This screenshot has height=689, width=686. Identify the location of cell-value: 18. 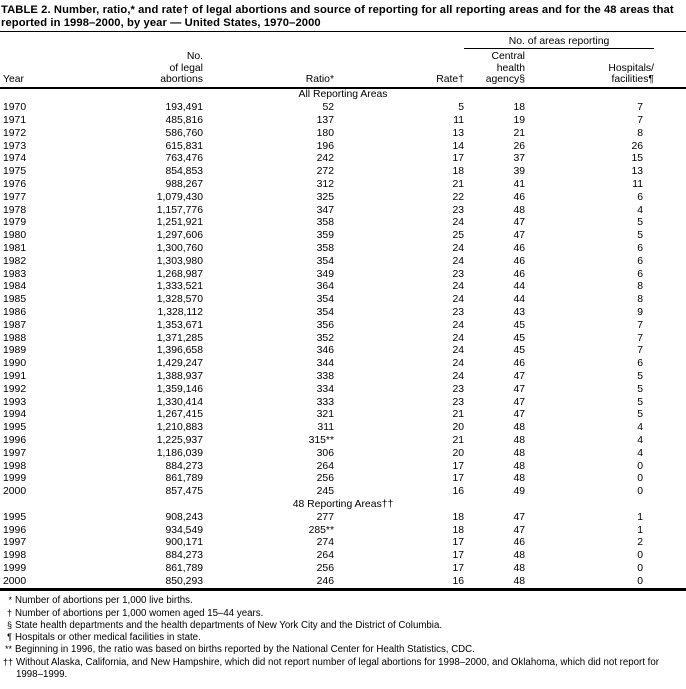
(458, 517).